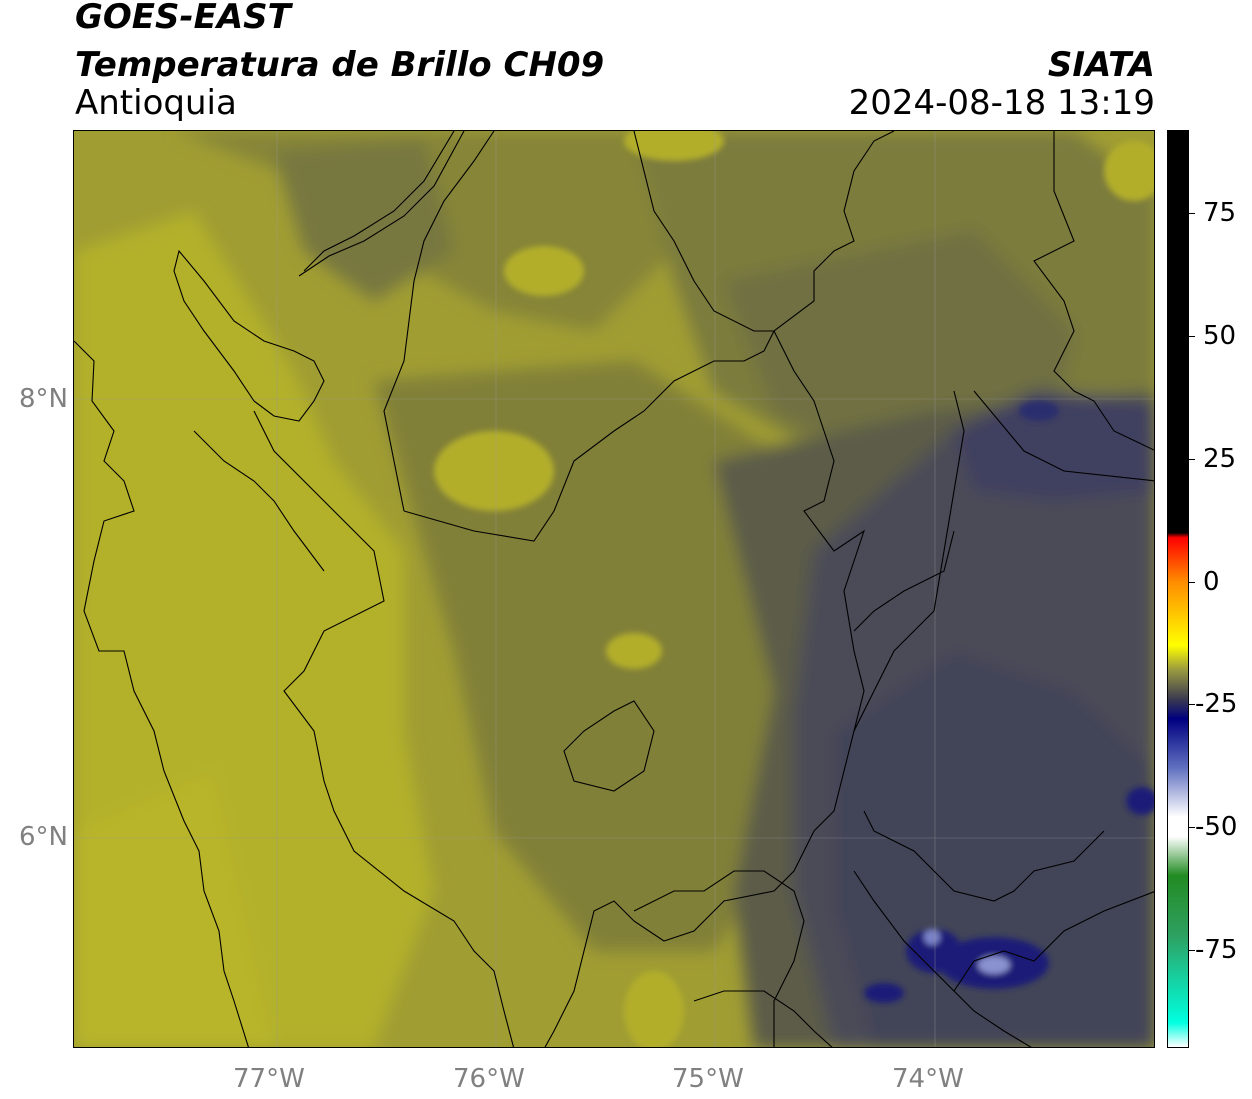  Describe the element at coordinates (1001, 103) in the screenshot. I see `datetime-label: 2024-08-18 13:19` at that location.